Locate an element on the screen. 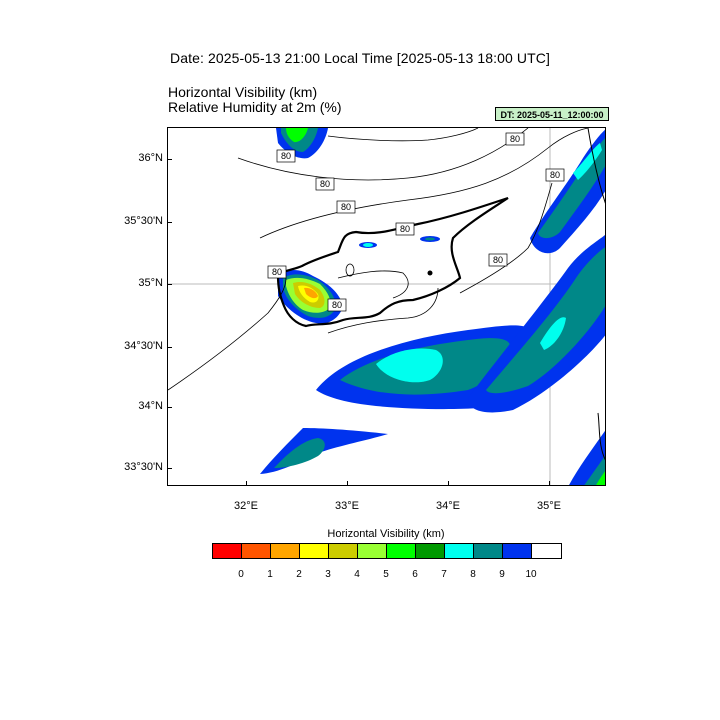  legend-tick-label: 10 is located at coordinates (531, 574).